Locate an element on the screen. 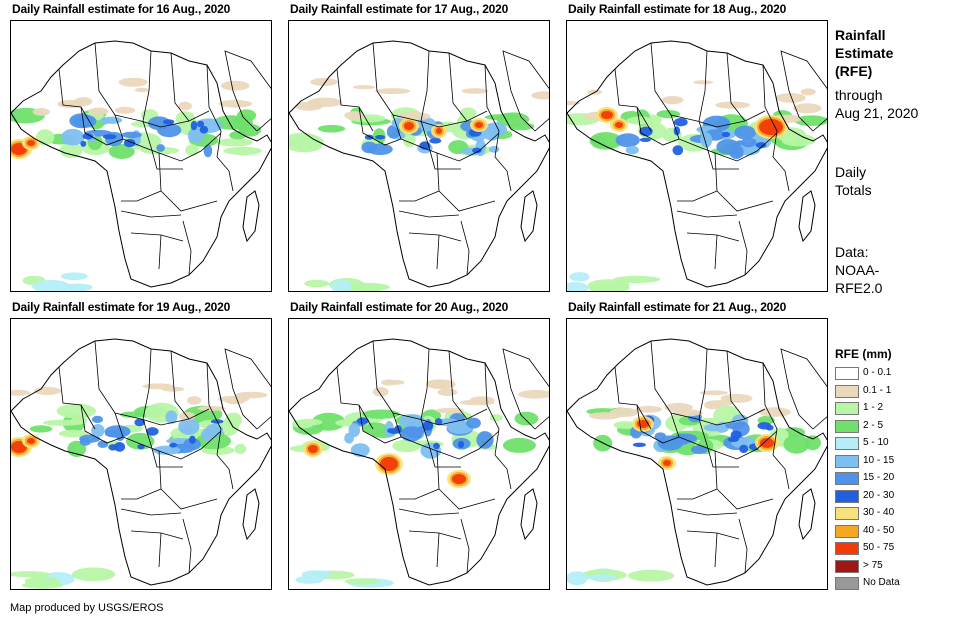 This screenshot has height=626, width=967. daily-line: Daily is located at coordinates (851, 172).